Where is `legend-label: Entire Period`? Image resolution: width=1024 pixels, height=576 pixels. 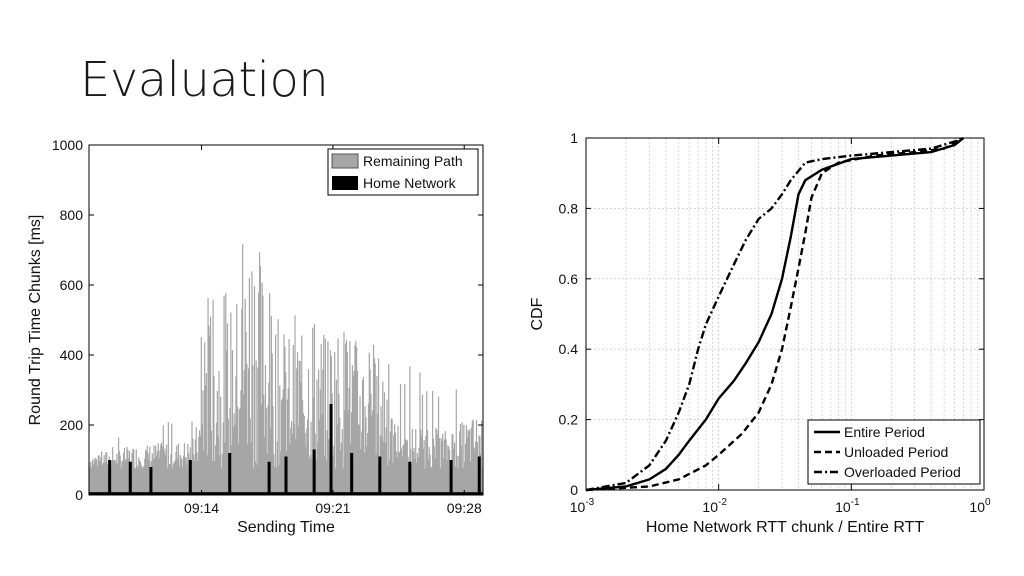 legend-label: Entire Period is located at coordinates (884, 432).